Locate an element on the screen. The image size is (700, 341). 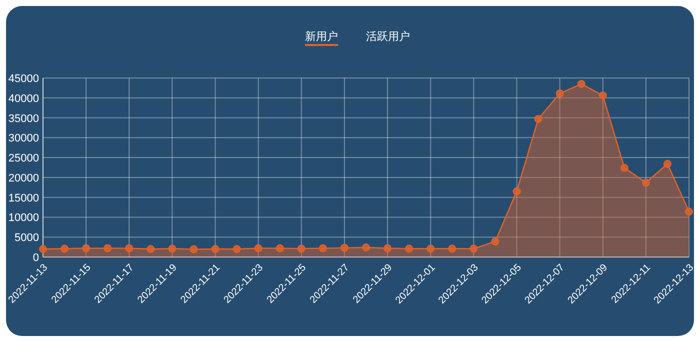
y-tick-label: 5000 is located at coordinates (26, 238).